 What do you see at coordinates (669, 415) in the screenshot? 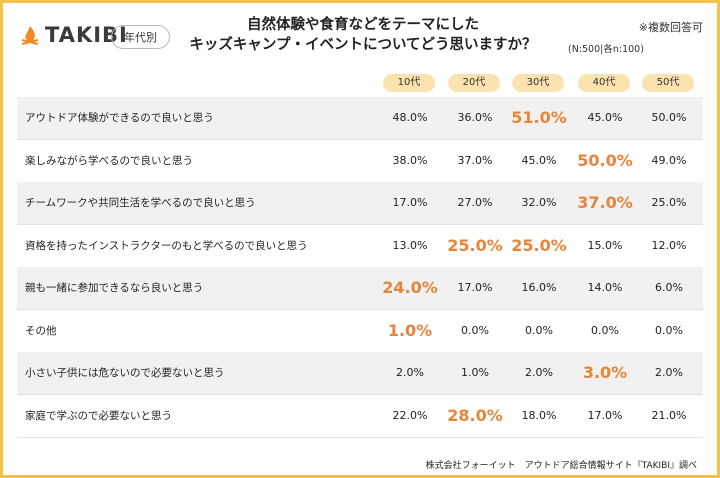
I see `table-cell: 21.0%` at bounding box center [669, 415].